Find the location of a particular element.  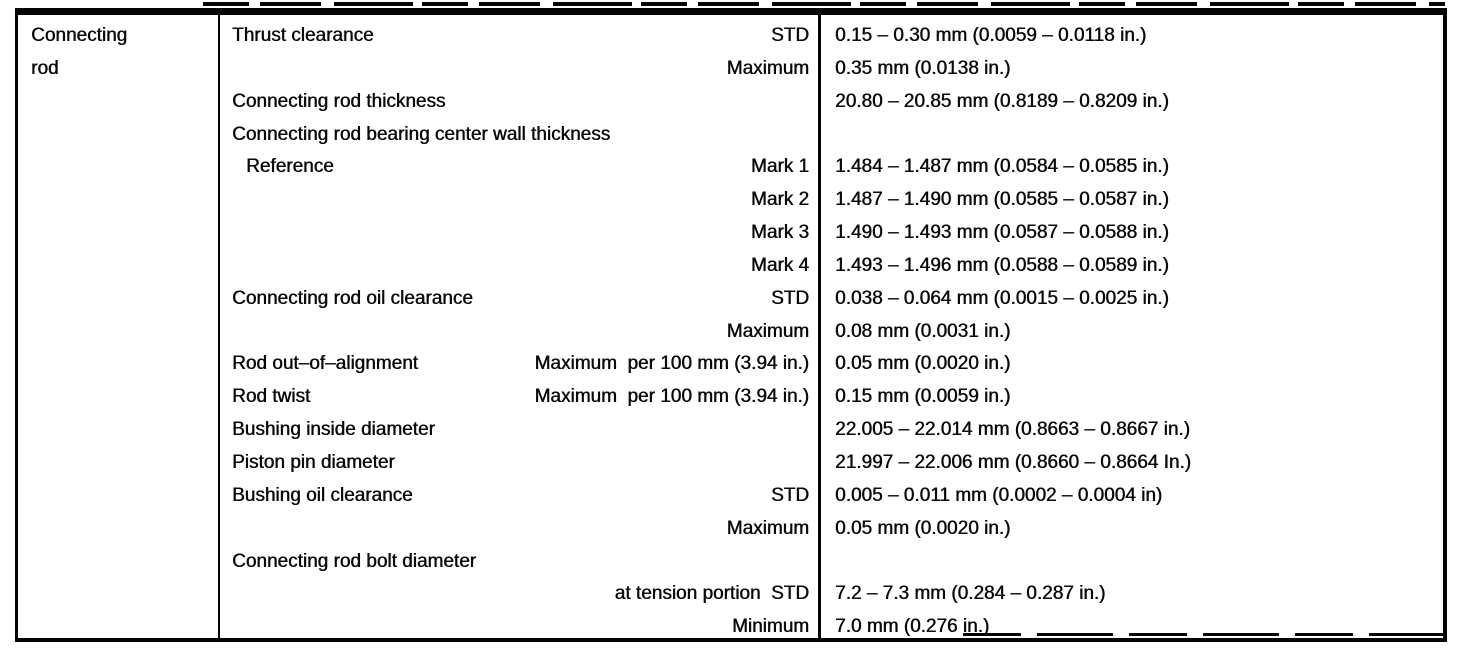

spec-row: Thrust clearance STD is located at coordinates (519, 36).